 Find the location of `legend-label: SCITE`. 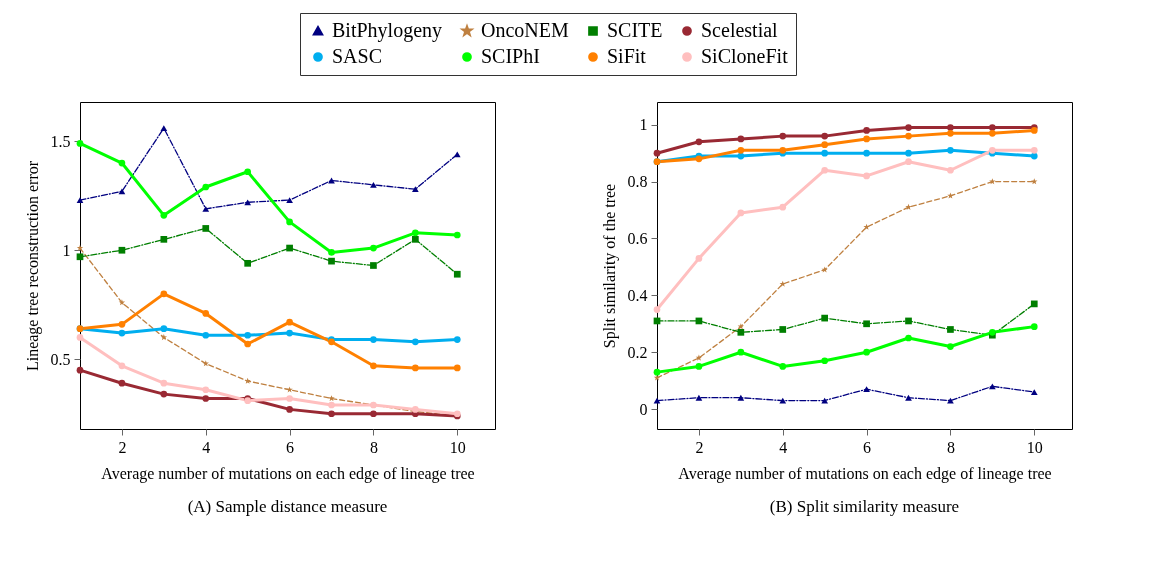

legend-label: SCITE is located at coordinates (635, 30).